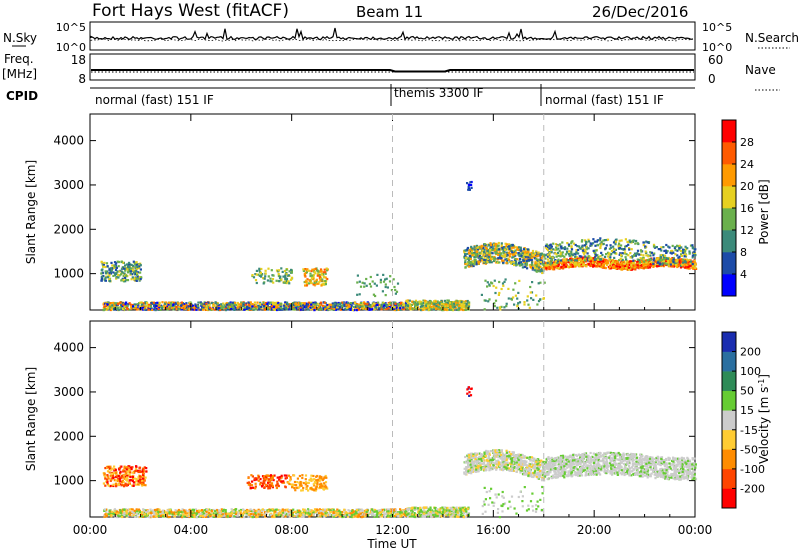  What do you see at coordinates (82, 79) in the screenshot?
I see `freq-tick-bottom: 8` at bounding box center [82, 79].